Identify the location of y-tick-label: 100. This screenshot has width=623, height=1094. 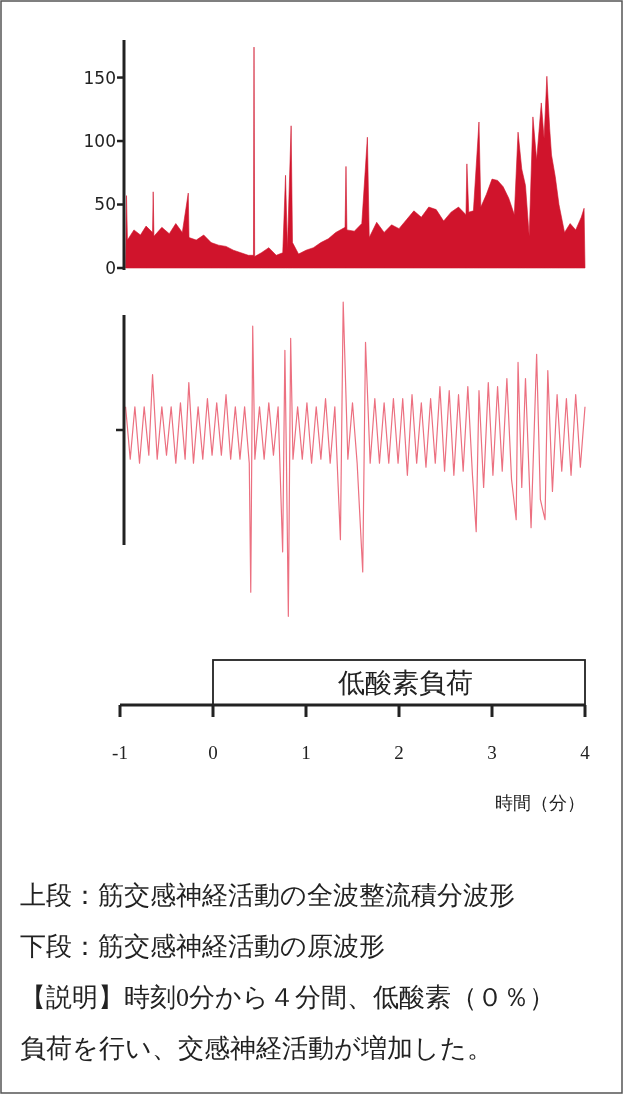
(99, 140).